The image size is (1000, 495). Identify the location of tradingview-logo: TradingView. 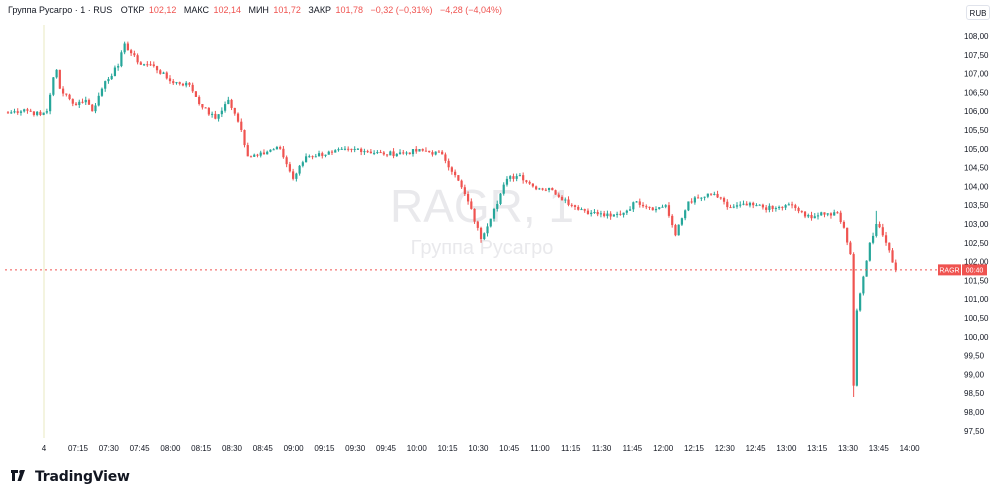
(69, 477).